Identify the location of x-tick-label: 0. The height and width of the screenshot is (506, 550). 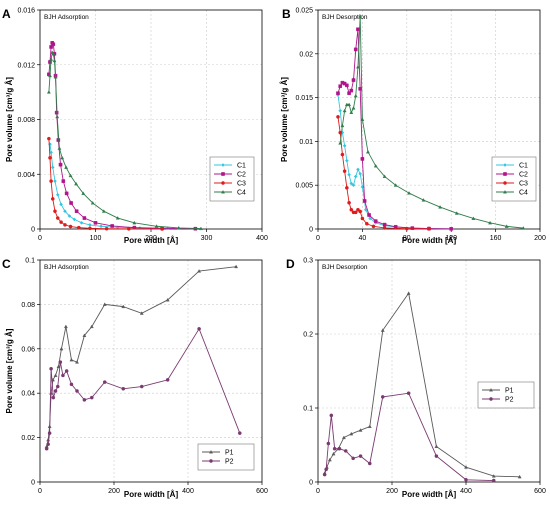
(40, 491).